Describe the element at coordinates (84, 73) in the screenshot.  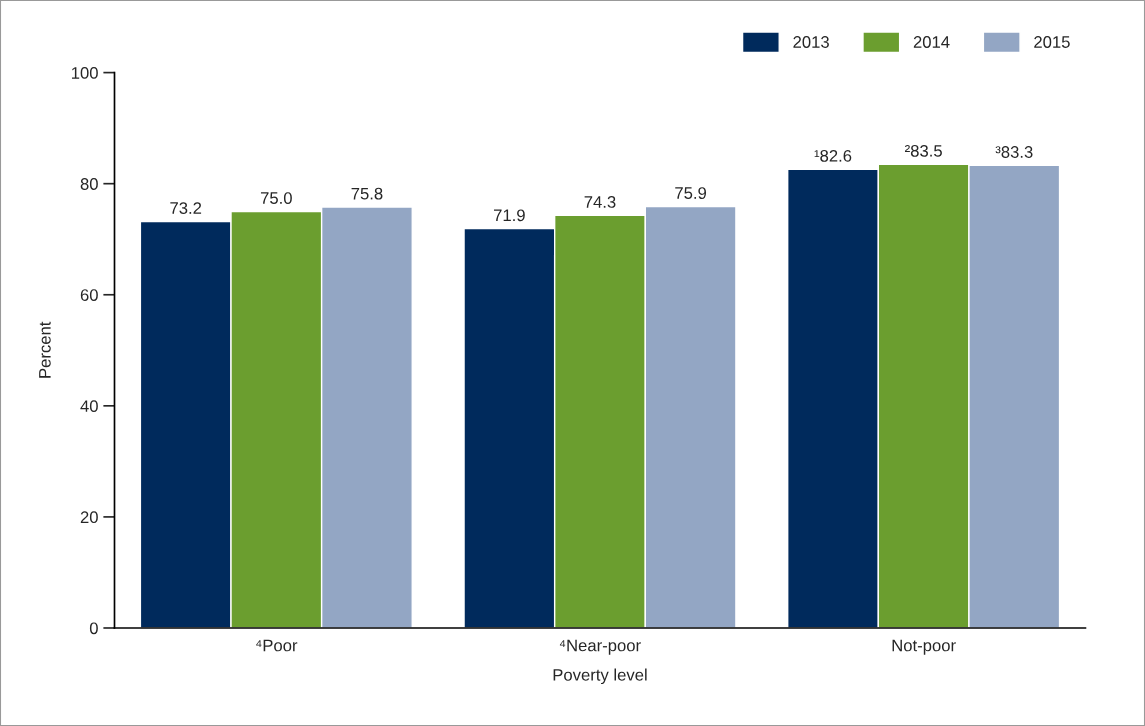
I see `y-tick-label: 100` at that location.